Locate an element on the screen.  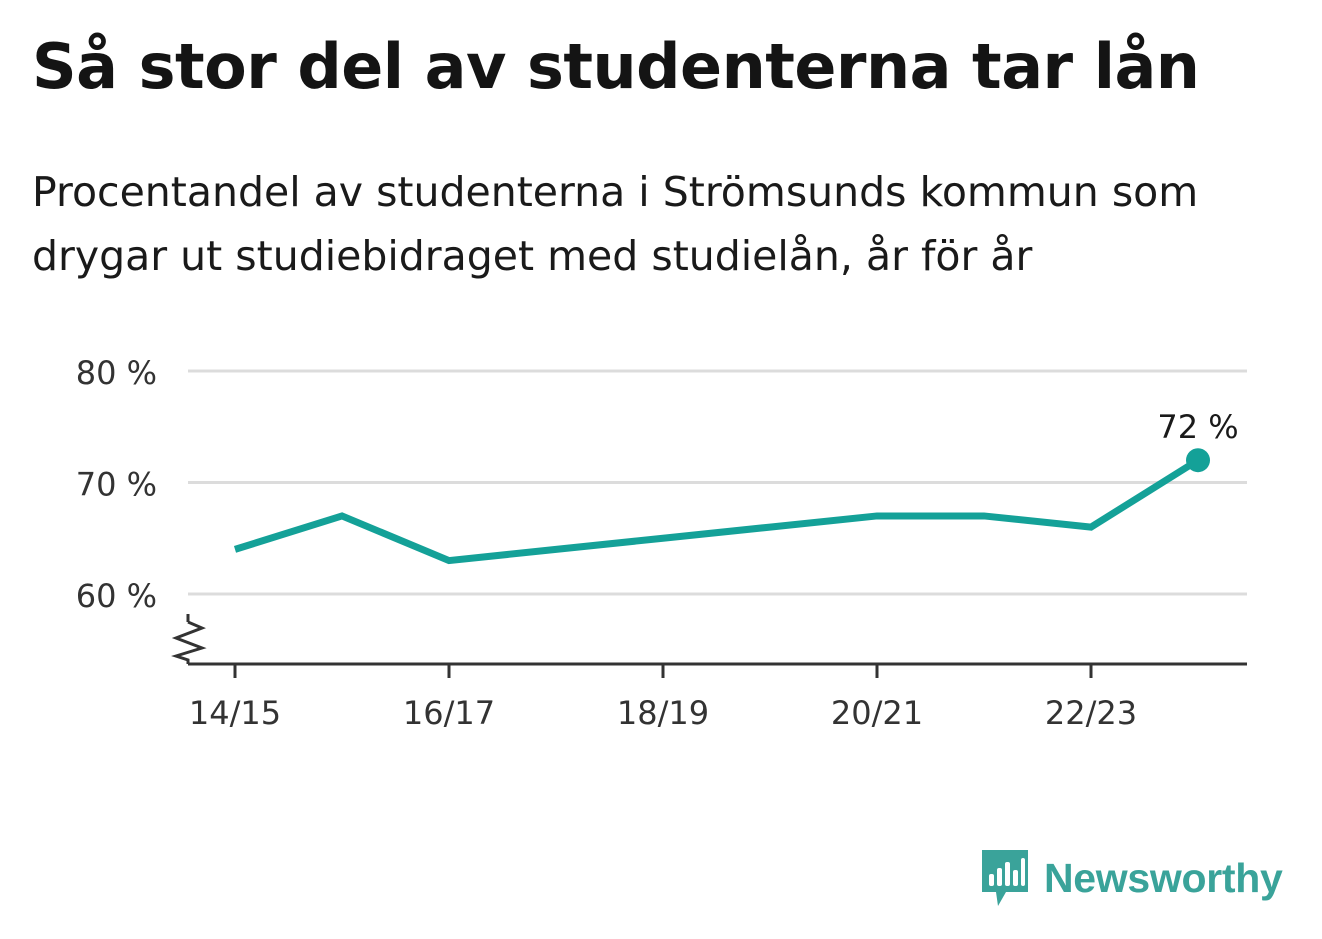
chart-title: Så stor del av studenterna tar lån is located at coordinates (616, 66).